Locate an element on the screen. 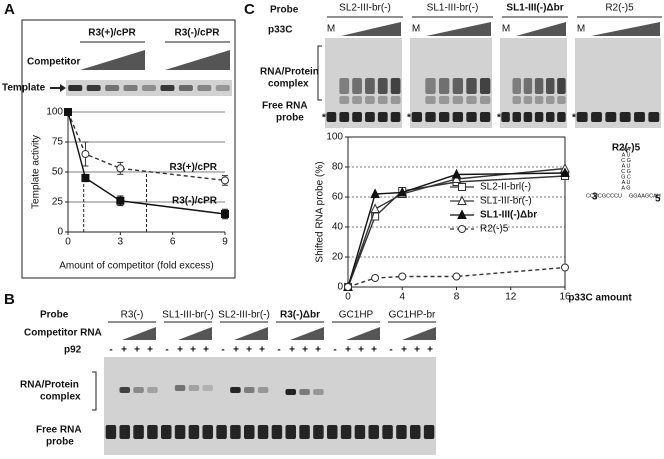 The width and height of the screenshot is (664, 459). label: G C is located at coordinates (626, 177).